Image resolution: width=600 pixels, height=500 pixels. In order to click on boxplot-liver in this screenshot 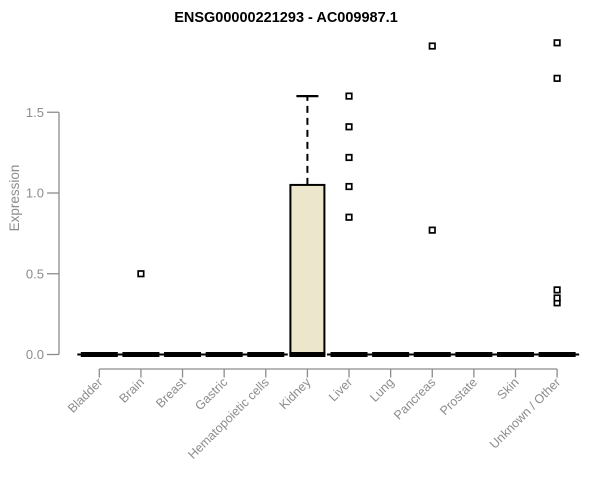, I will do `click(349, 224)`.